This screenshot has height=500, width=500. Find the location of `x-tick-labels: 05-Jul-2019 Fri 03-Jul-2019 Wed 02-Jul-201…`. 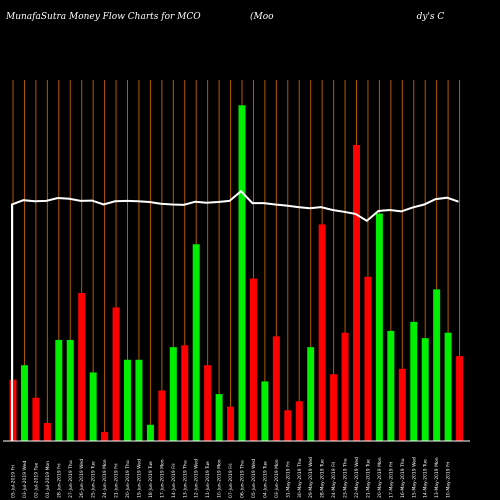

x-tick-labels: 05-Jul-2019 Fri 03-Jul-2019 Wed 02-Jul-201… is located at coordinates (231, 477).